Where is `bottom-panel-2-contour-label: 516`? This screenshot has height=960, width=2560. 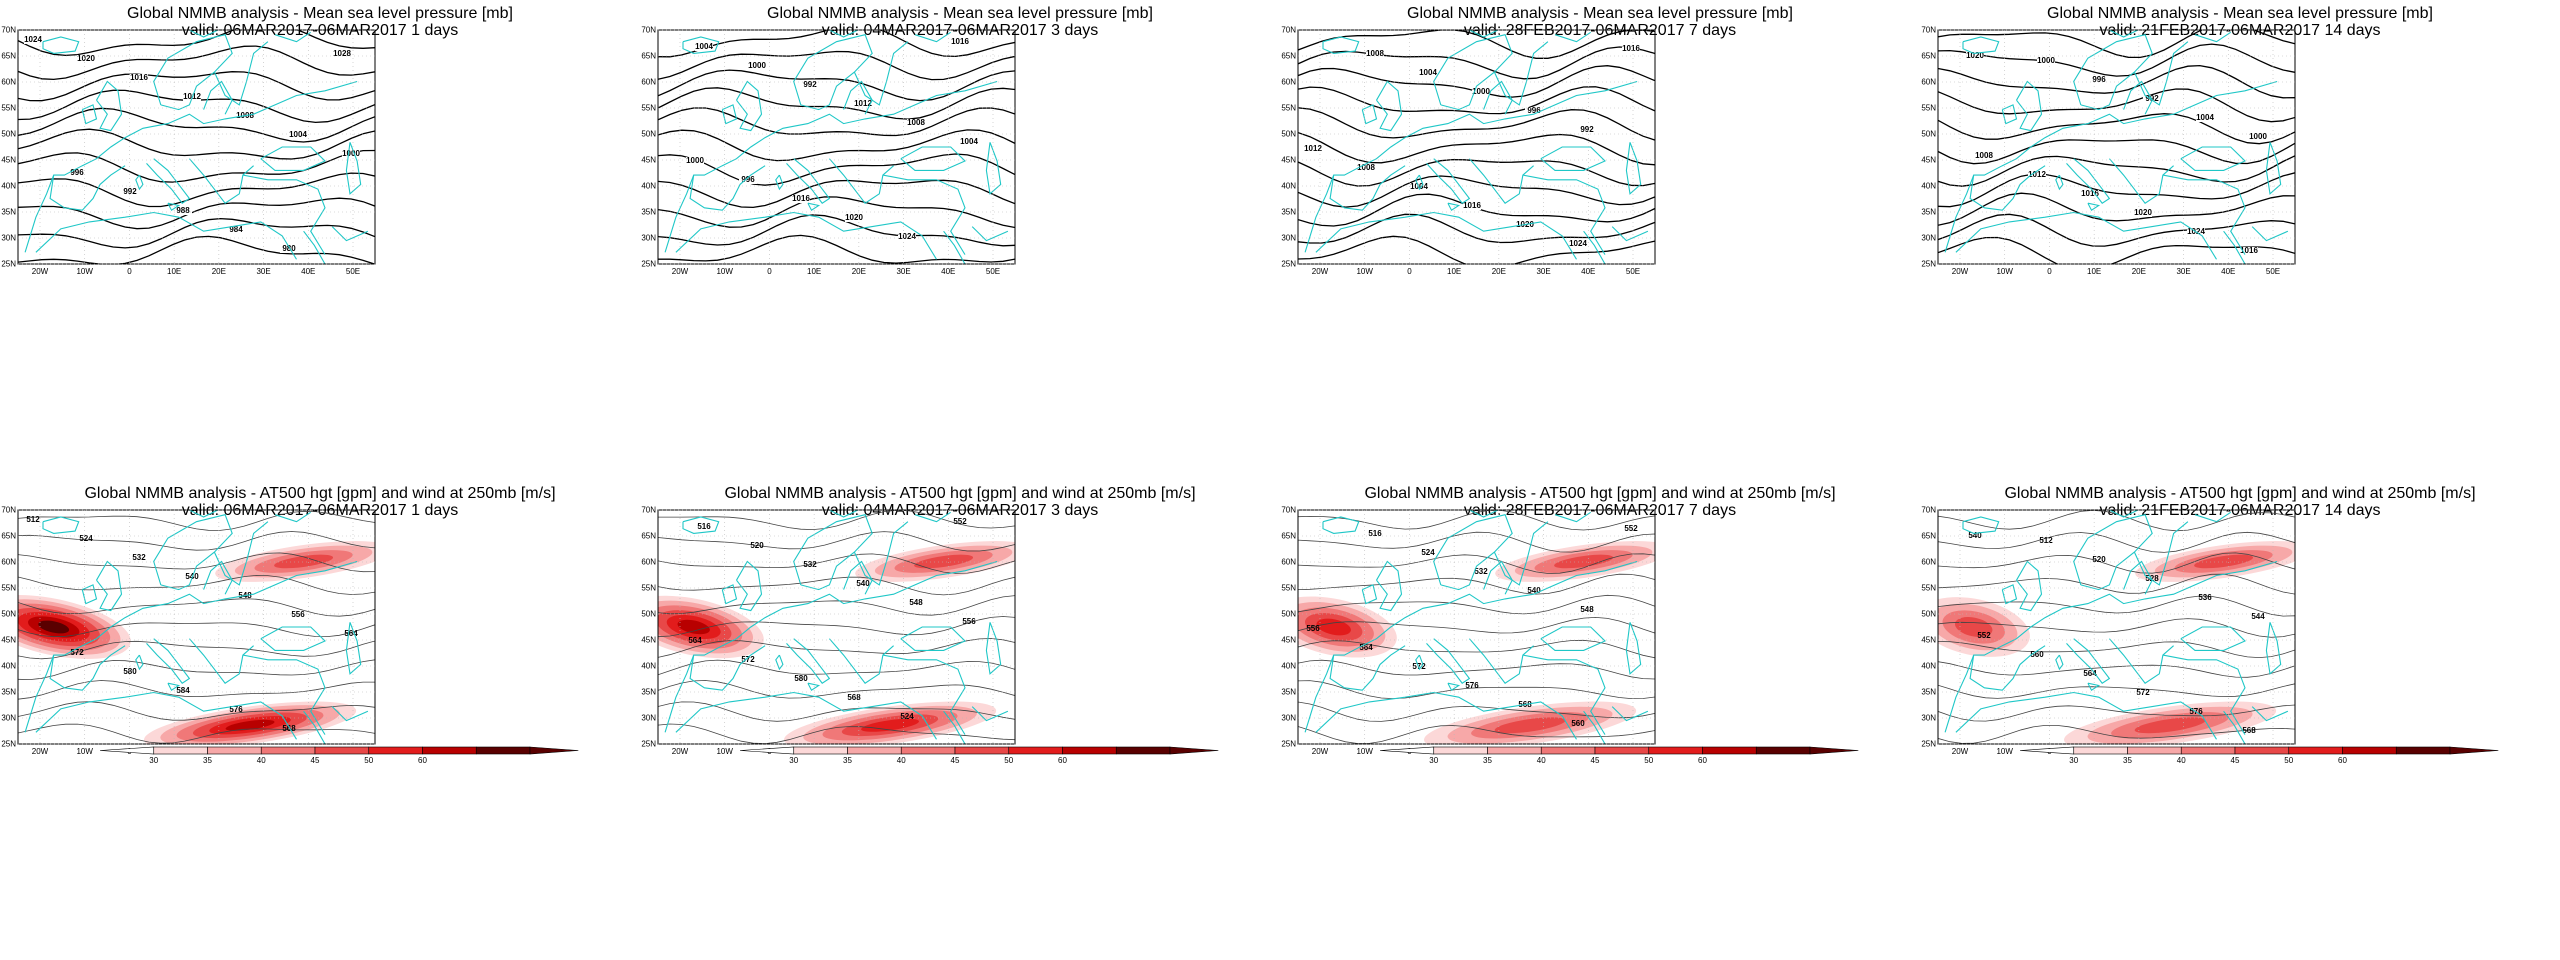 bottom-panel-2-contour-label: 516 is located at coordinates (704, 526).